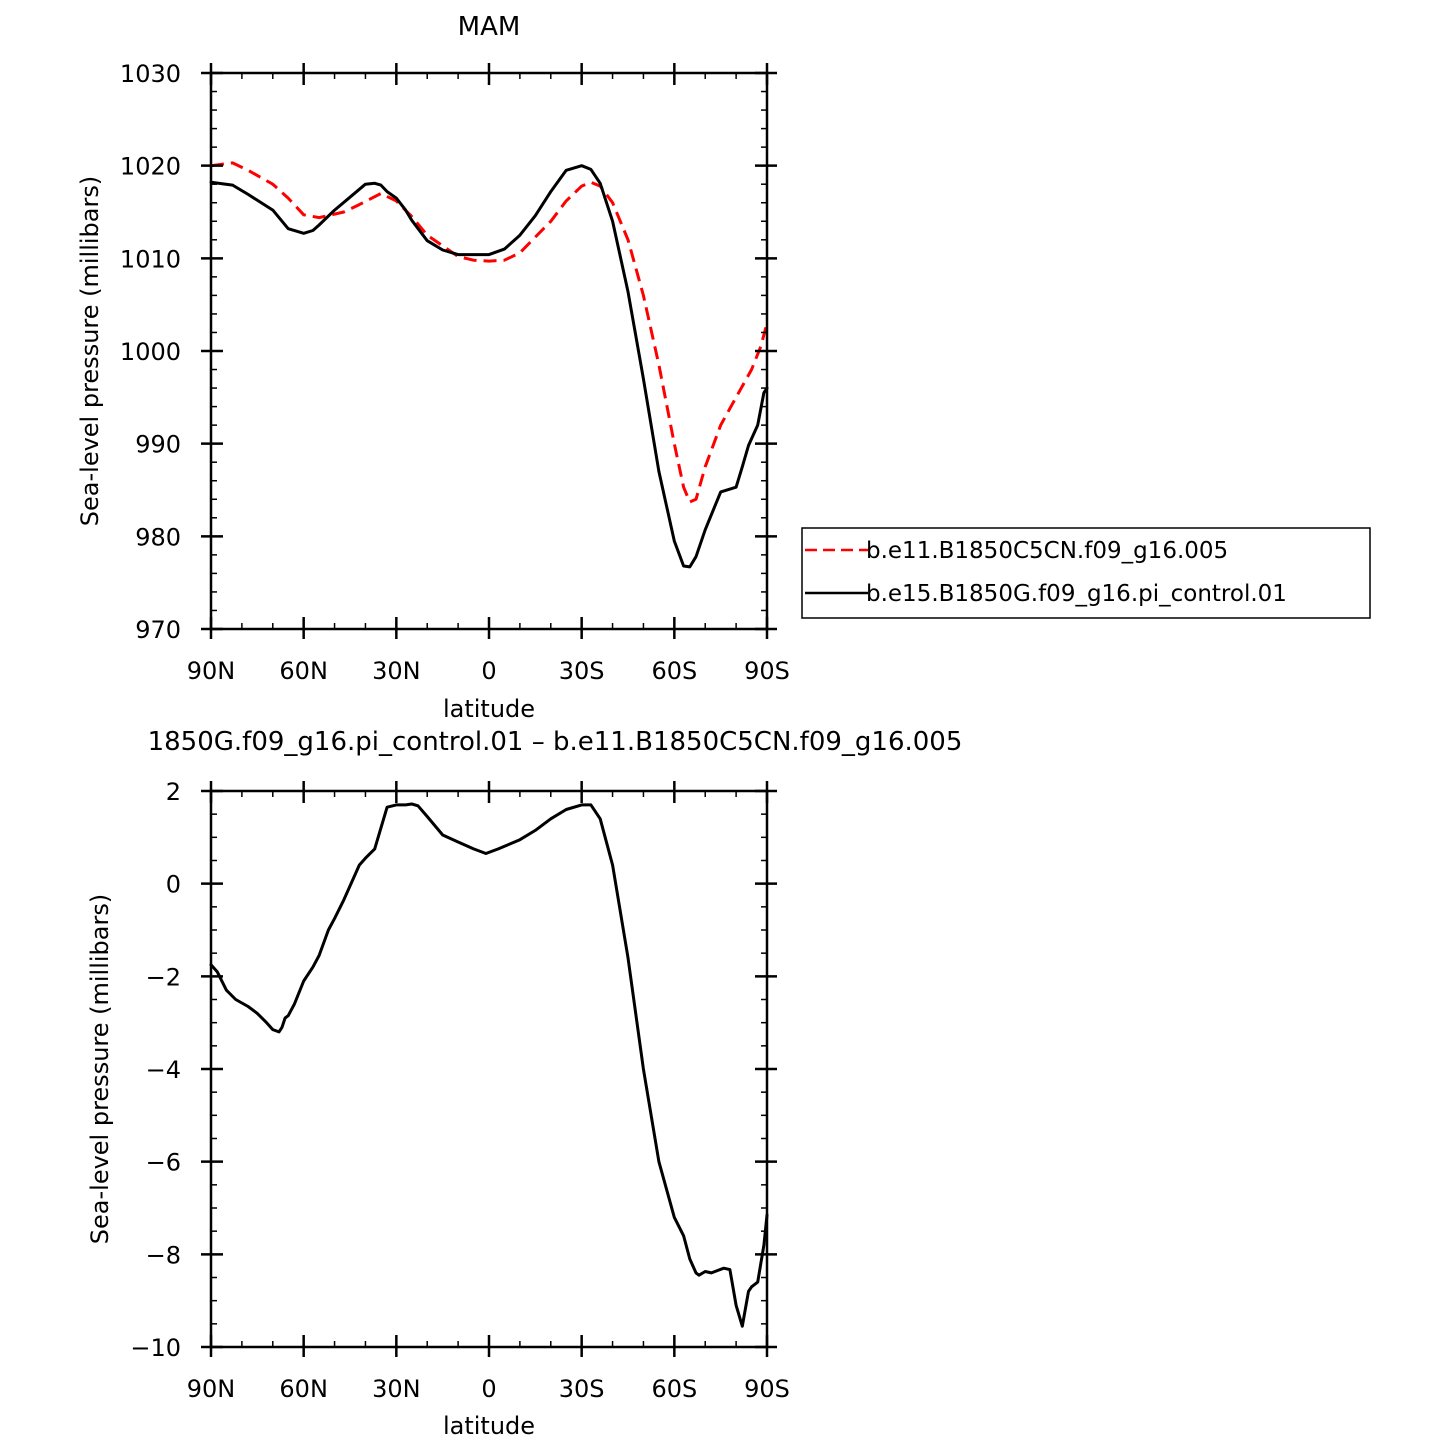 The height and width of the screenshot is (1447, 1447). Describe the element at coordinates (100, 1069) in the screenshot. I see `bottom-y-axis-label: Sea-level pressure (millibars)` at that location.